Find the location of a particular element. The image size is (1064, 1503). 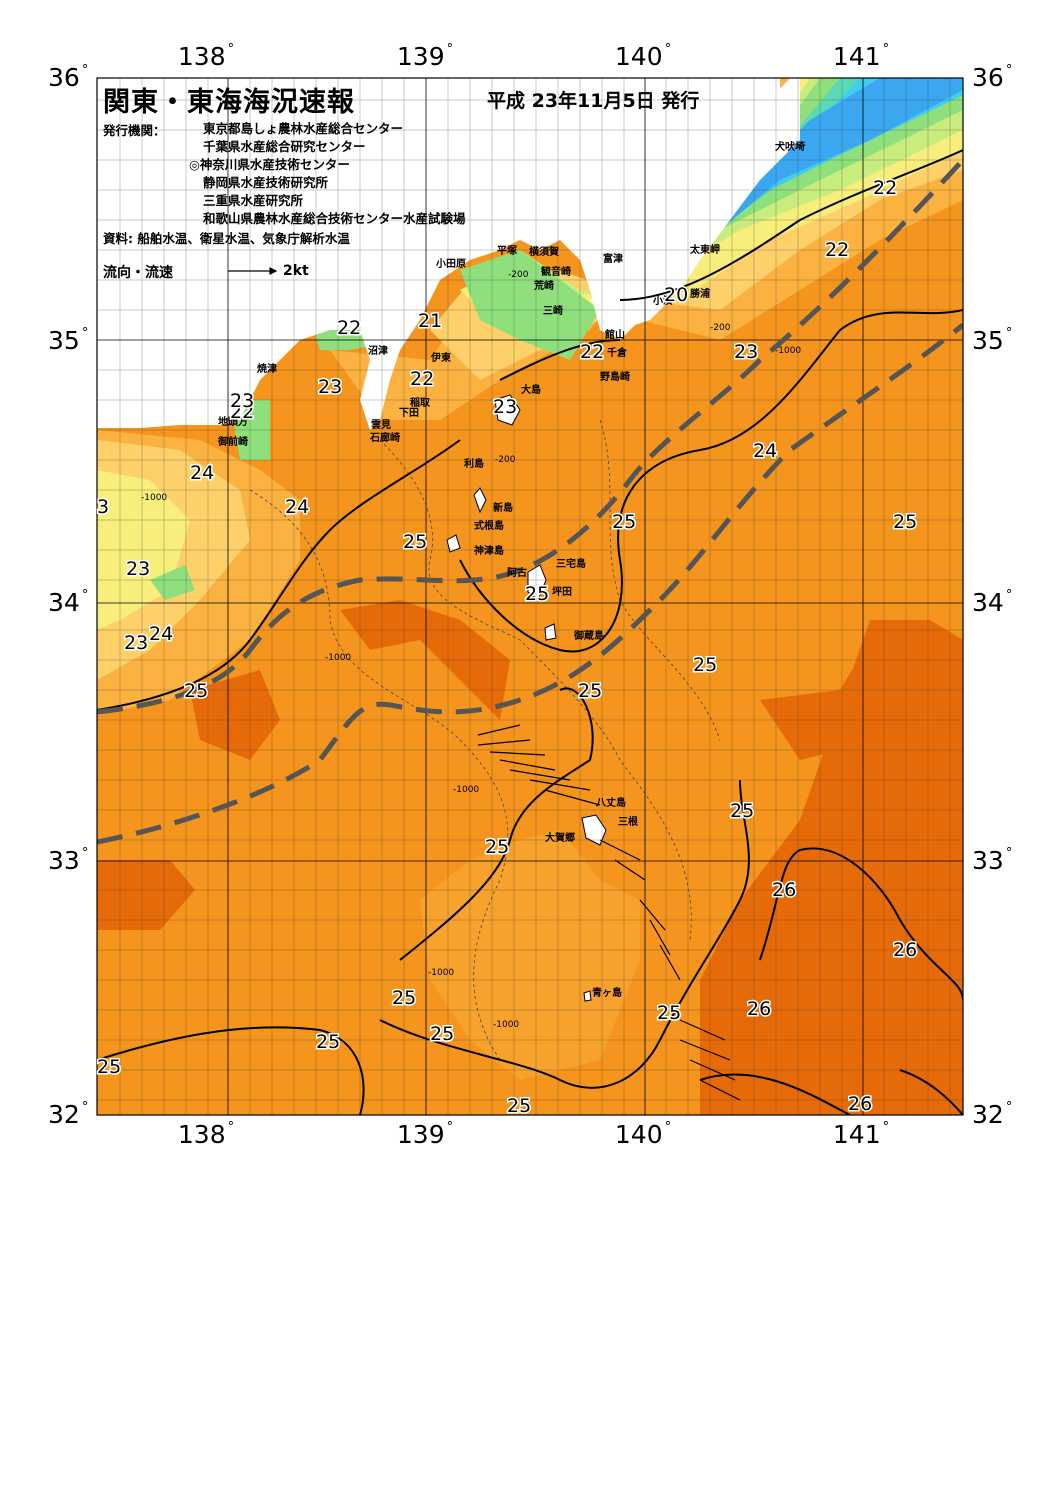

lon-label-top-138: 138 ° is located at coordinates (206, 56).